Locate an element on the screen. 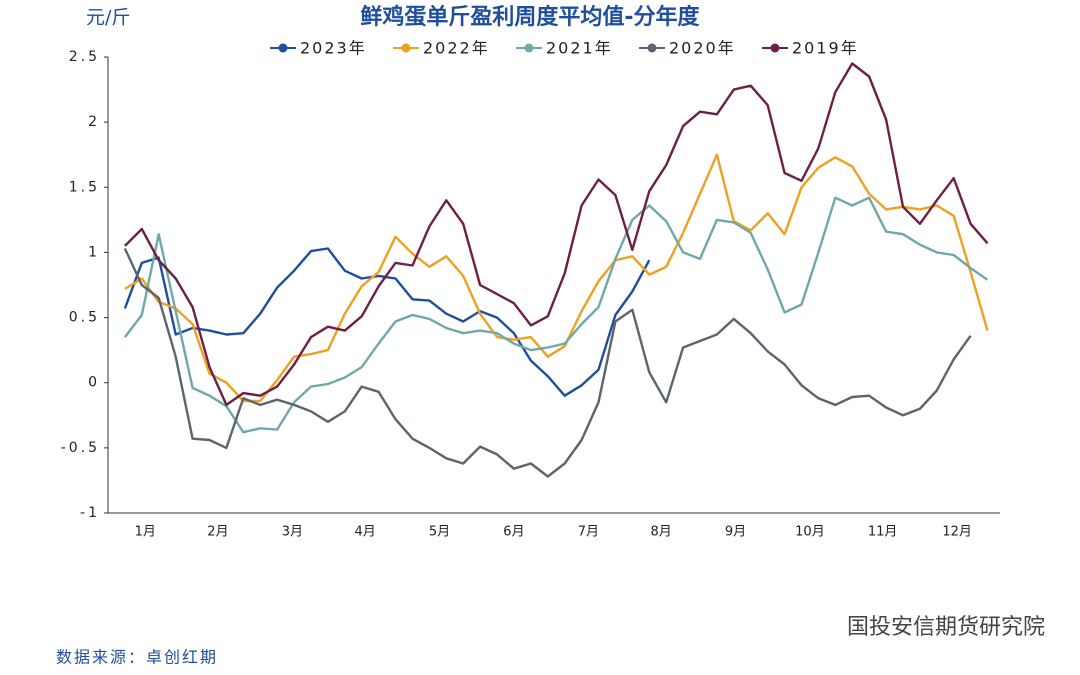 The height and width of the screenshot is (675, 1080). watermark: 国投安信期货研究院 is located at coordinates (946, 627).